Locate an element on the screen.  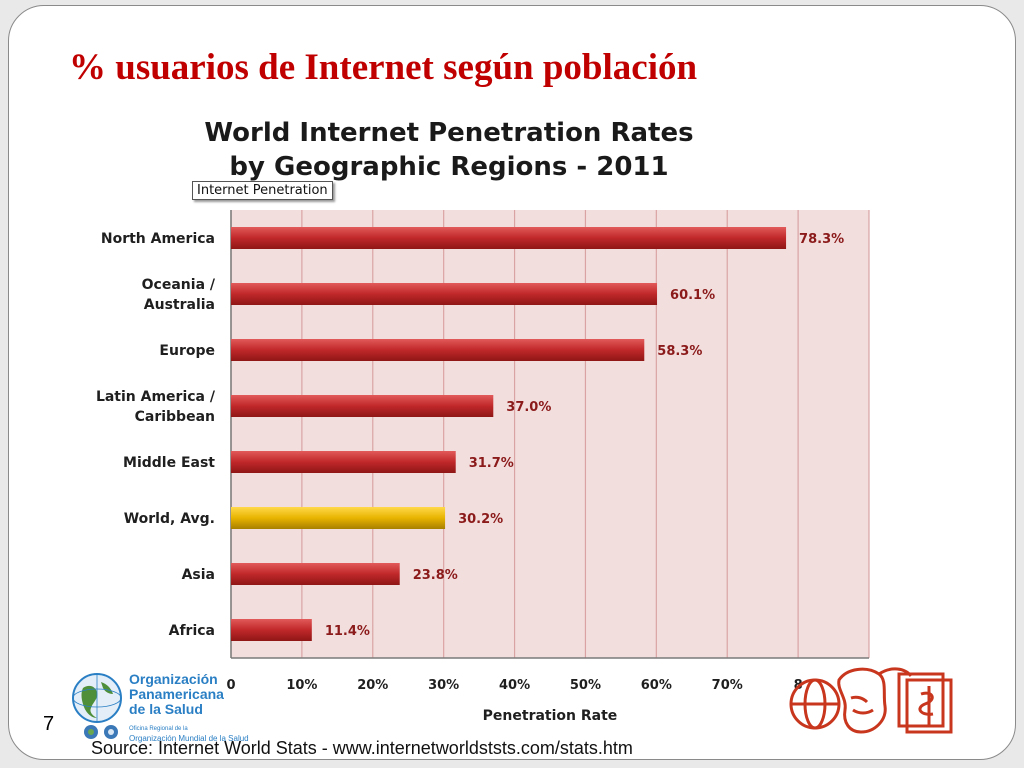
category-label: Africa is located at coordinates (192, 631).